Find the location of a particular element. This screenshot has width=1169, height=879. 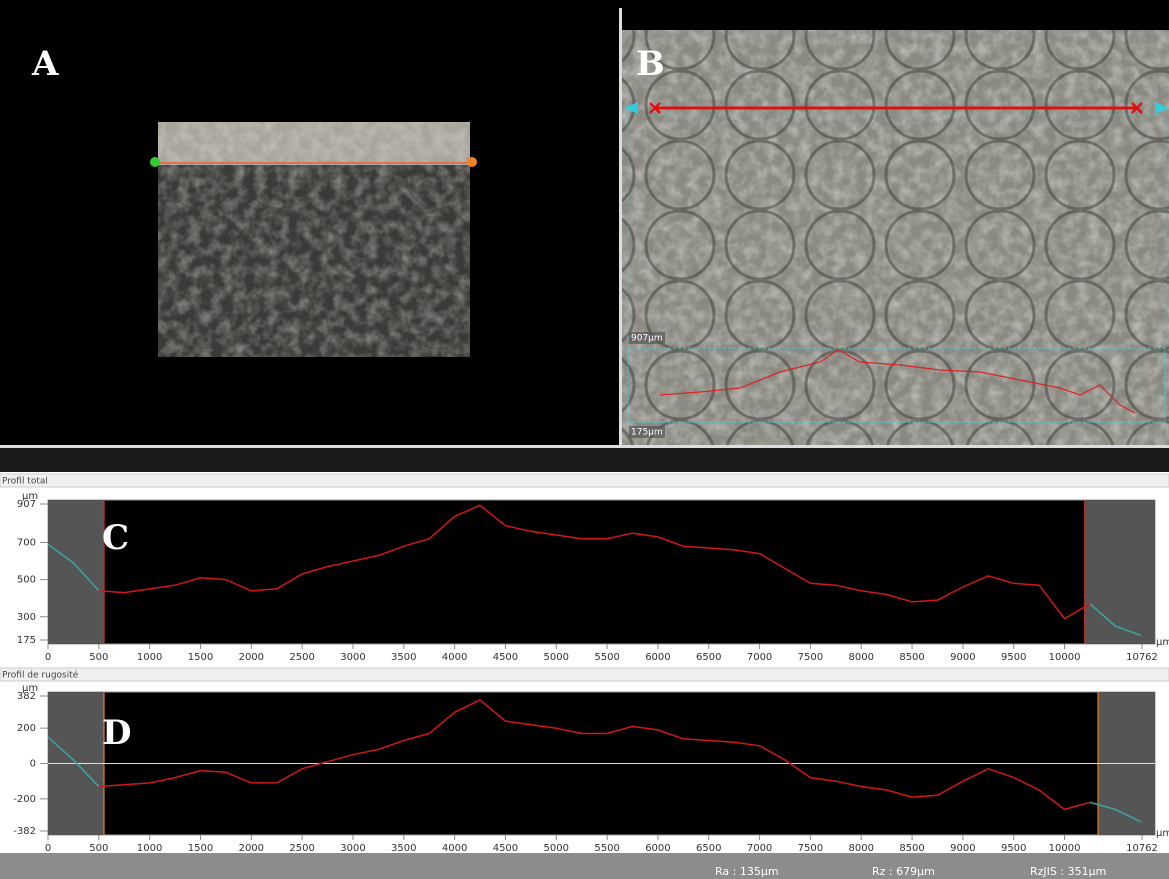

y-tick-label: -200 is located at coordinates (24, 799).